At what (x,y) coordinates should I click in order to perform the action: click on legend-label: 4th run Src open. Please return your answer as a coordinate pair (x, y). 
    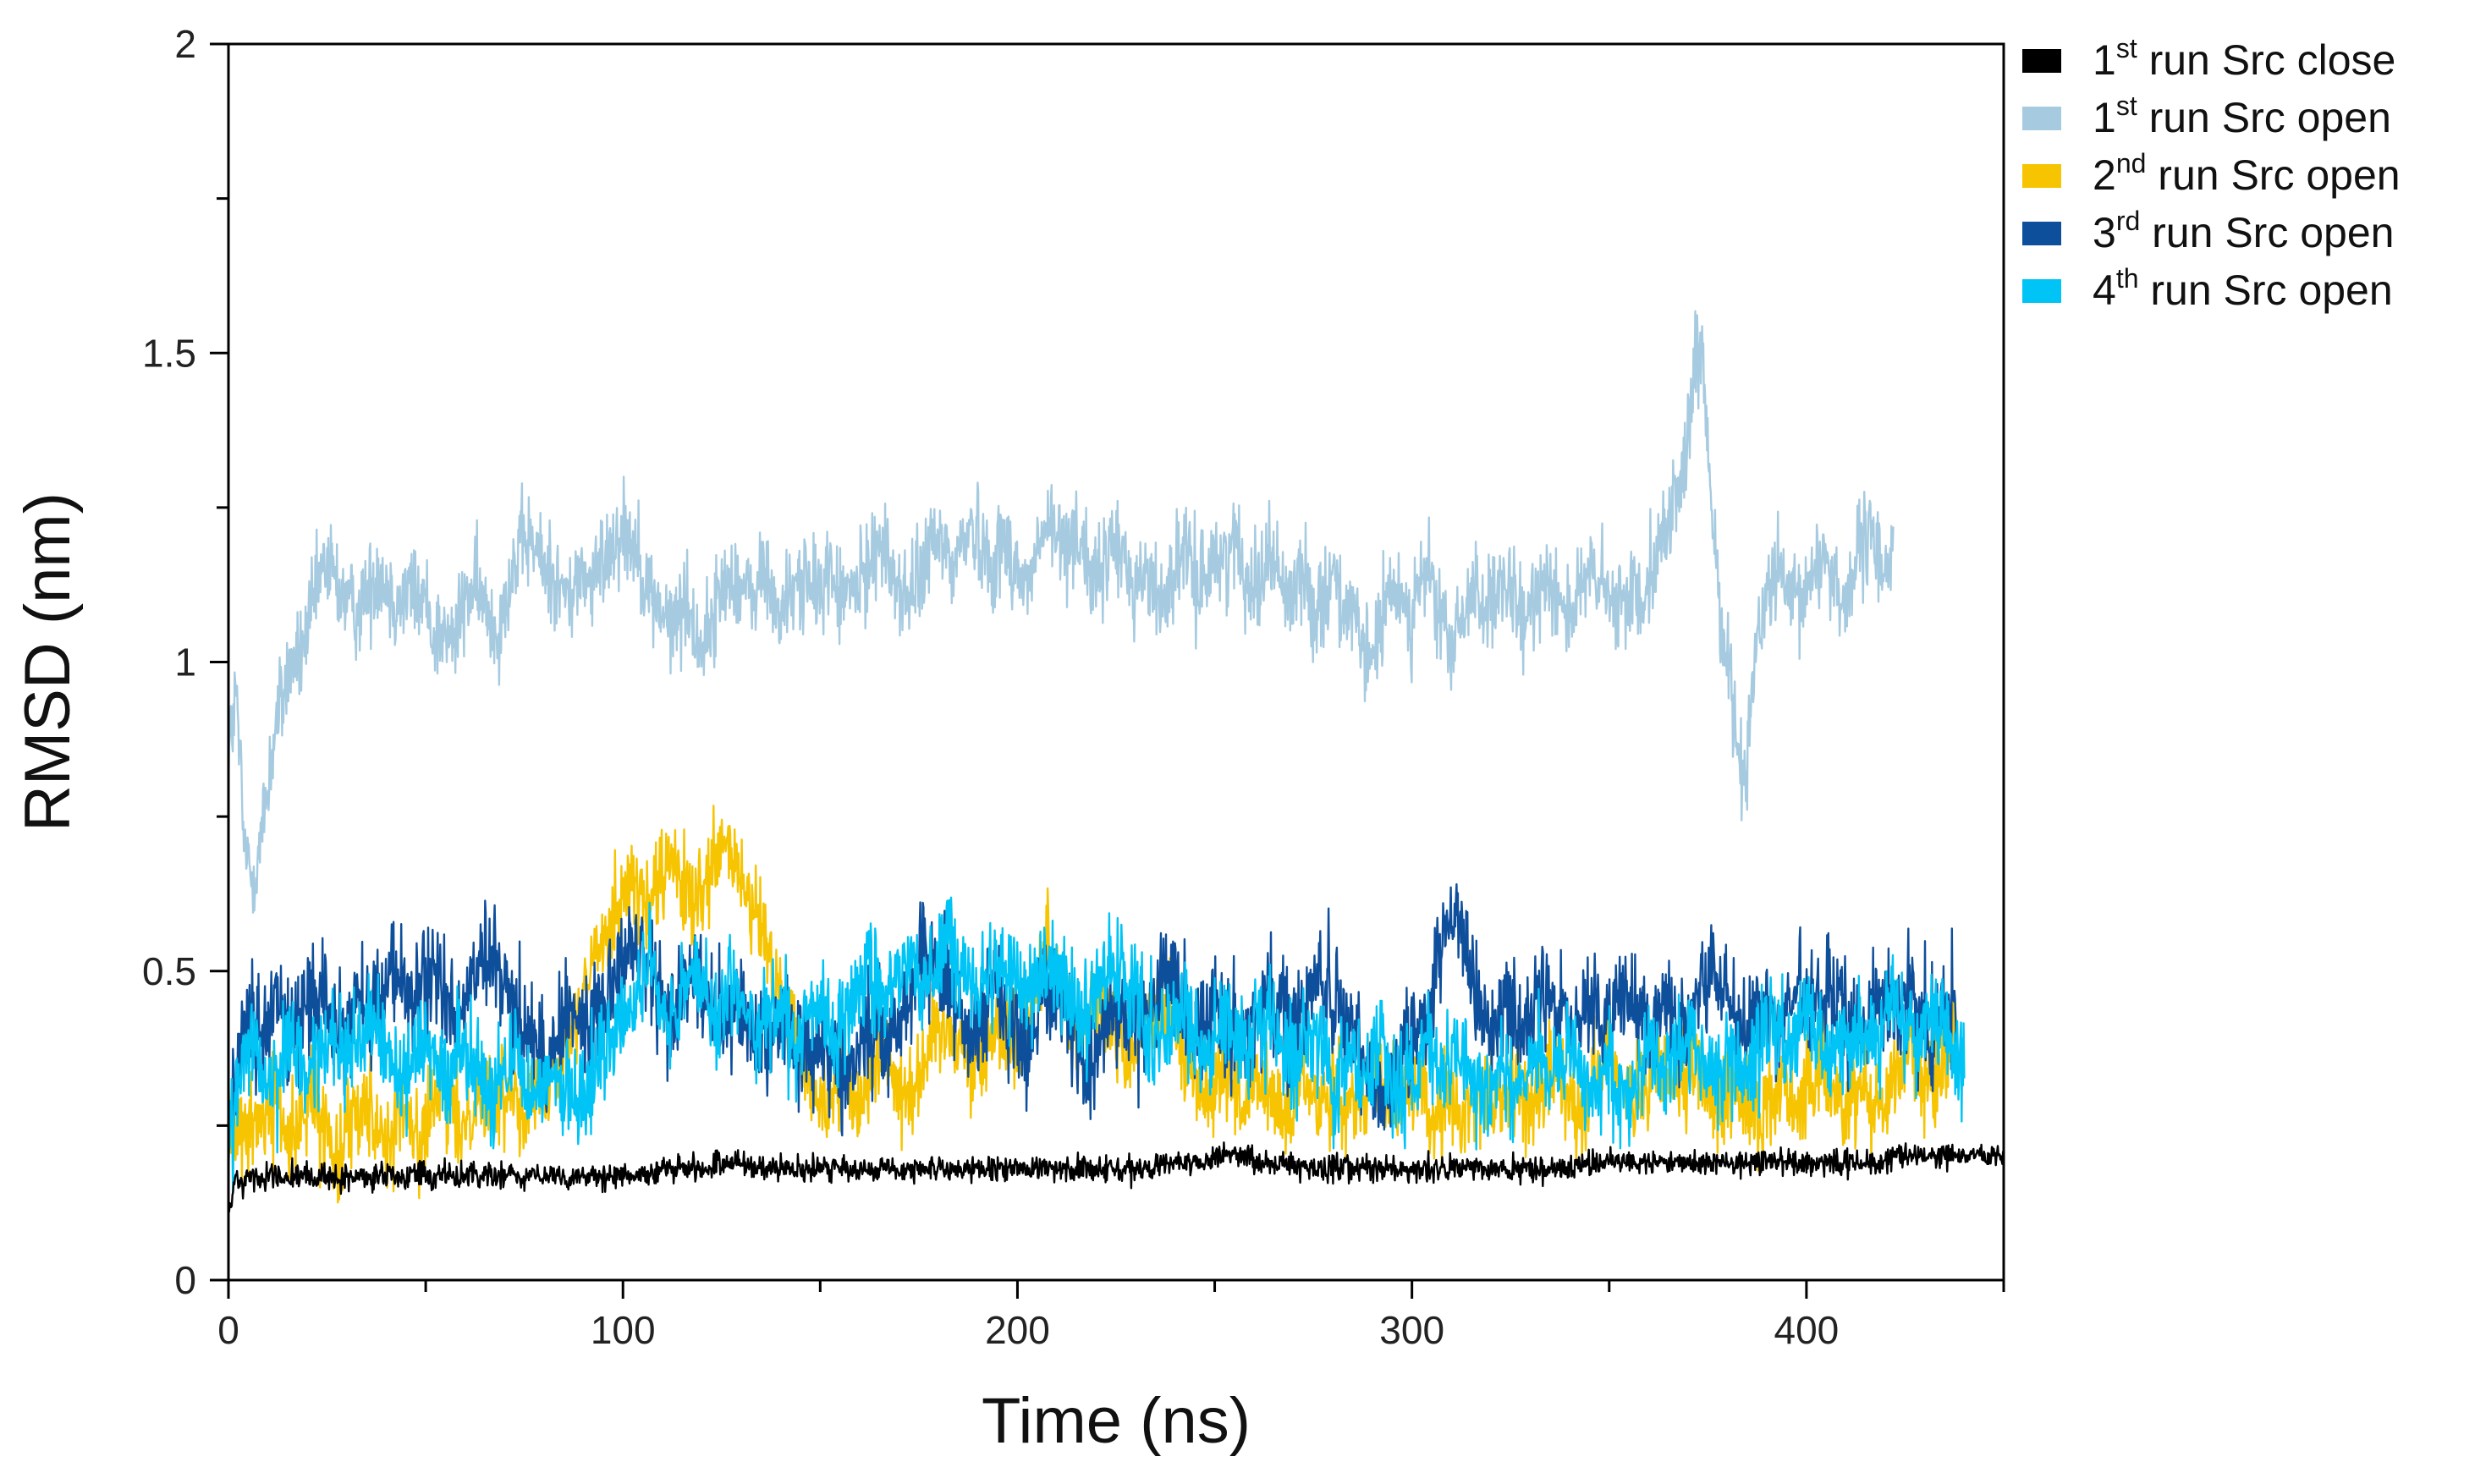
    Looking at the image, I should click on (2243, 288).